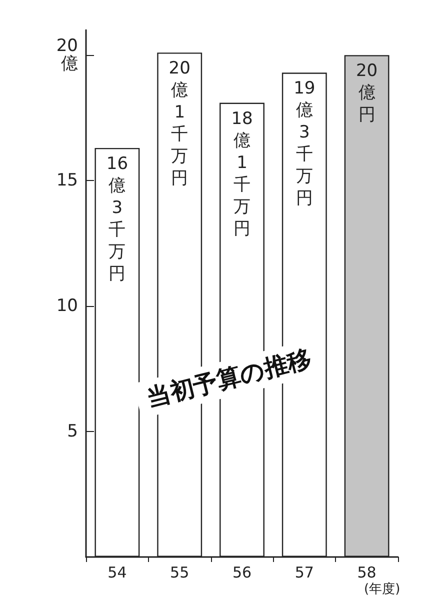 Image resolution: width=446 pixels, height=613 pixels. What do you see at coordinates (67, 306) in the screenshot?
I see `y-tick-label: 10` at bounding box center [67, 306].